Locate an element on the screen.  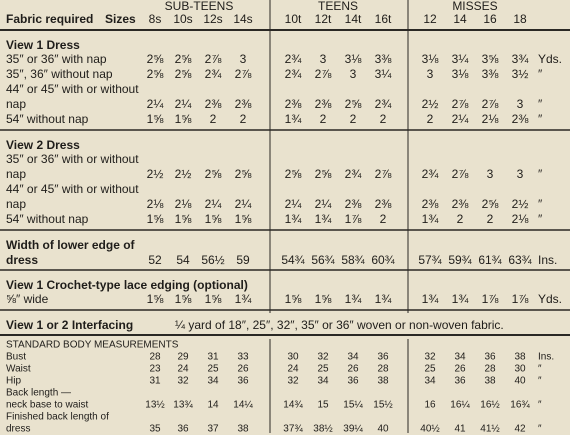
value: 16½ is located at coordinates (490, 405).